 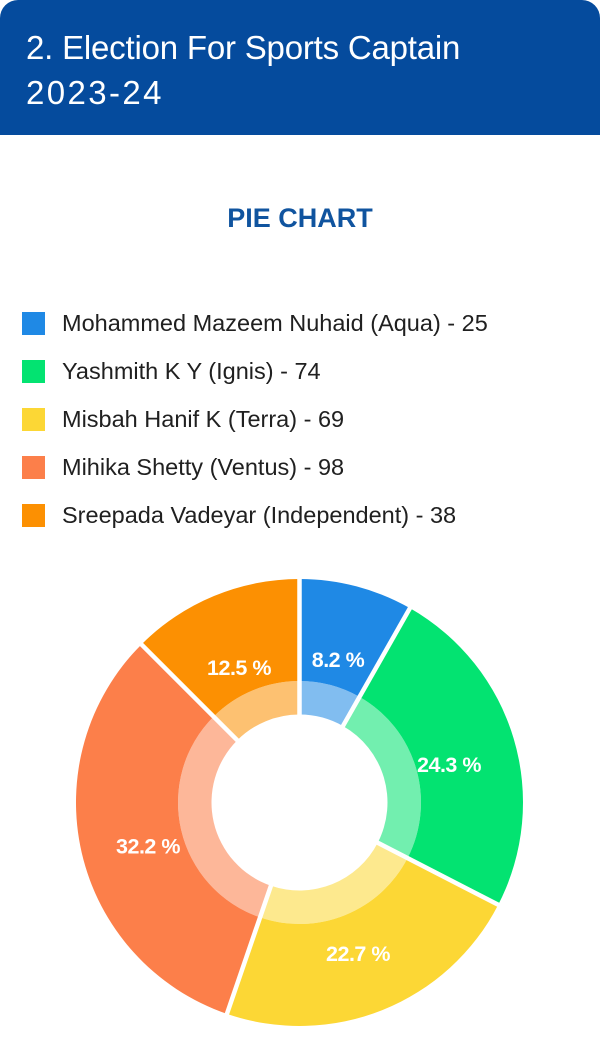 I want to click on svg-text: 22.7 %, so click(x=358, y=954).